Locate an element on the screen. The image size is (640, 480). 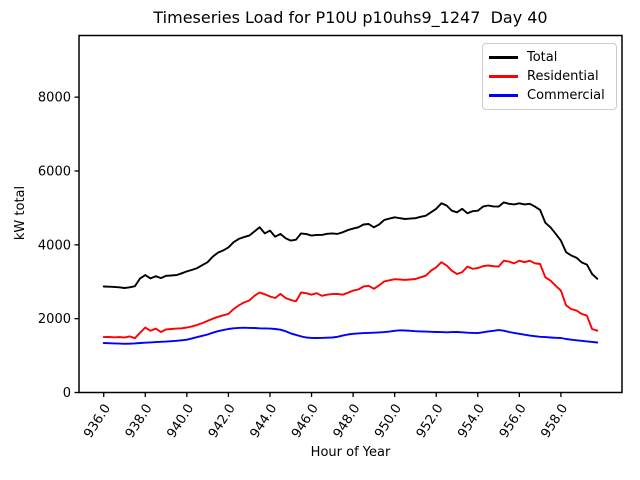
x-tick-label: 936.0 is located at coordinates (97, 421).